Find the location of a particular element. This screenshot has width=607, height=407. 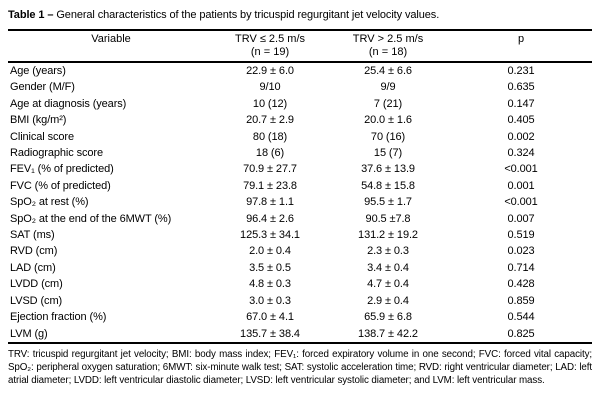

cell-p-value: 0.428 is located at coordinates (521, 284).